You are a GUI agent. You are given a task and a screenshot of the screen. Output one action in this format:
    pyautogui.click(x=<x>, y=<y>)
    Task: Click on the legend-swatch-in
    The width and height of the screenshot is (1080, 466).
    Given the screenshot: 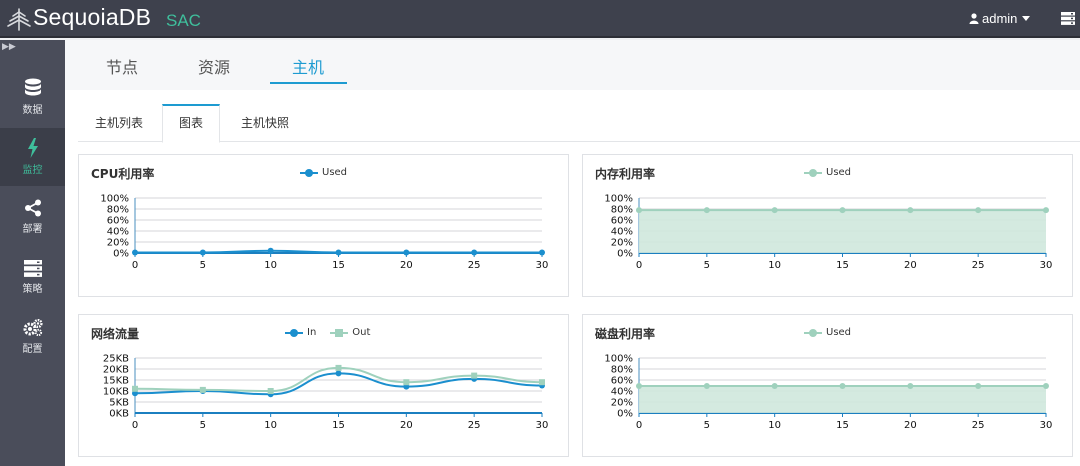 What is the action you would take?
    pyautogui.click(x=294, y=332)
    